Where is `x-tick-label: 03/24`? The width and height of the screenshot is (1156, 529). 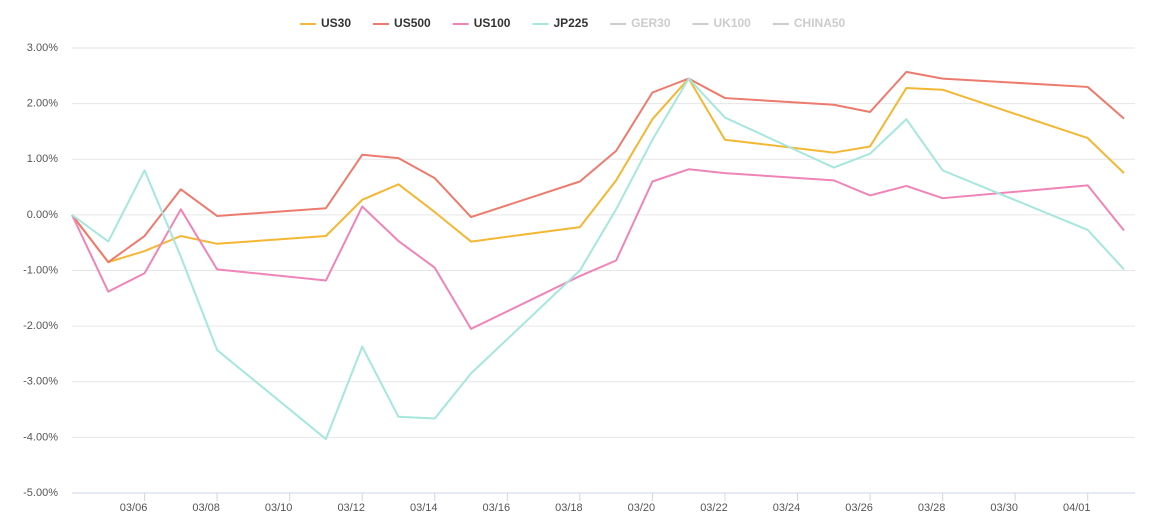 x-tick-label: 03/24 is located at coordinates (787, 508).